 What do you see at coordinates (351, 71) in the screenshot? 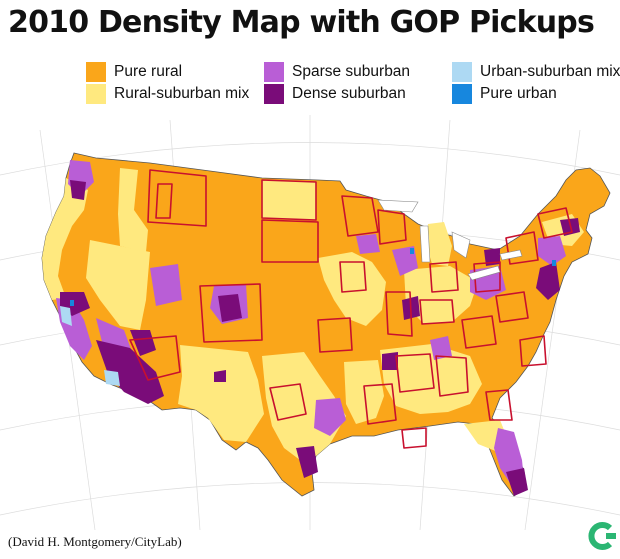
I see `legend-label: Sparse suburban` at bounding box center [351, 71].